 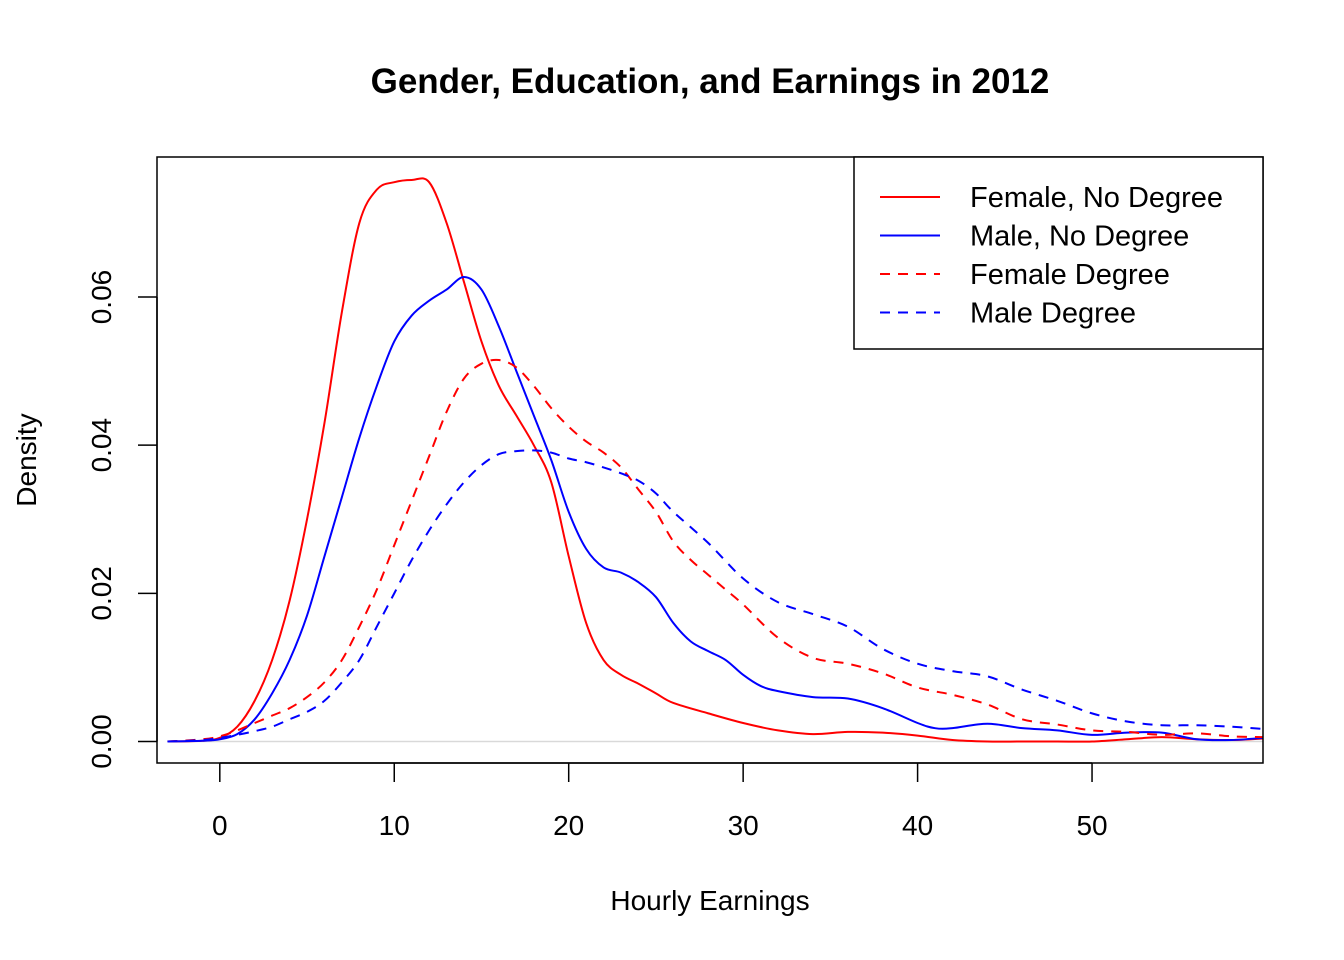 What do you see at coordinates (1091, 825) in the screenshot?
I see `x-tick-label: 50` at bounding box center [1091, 825].